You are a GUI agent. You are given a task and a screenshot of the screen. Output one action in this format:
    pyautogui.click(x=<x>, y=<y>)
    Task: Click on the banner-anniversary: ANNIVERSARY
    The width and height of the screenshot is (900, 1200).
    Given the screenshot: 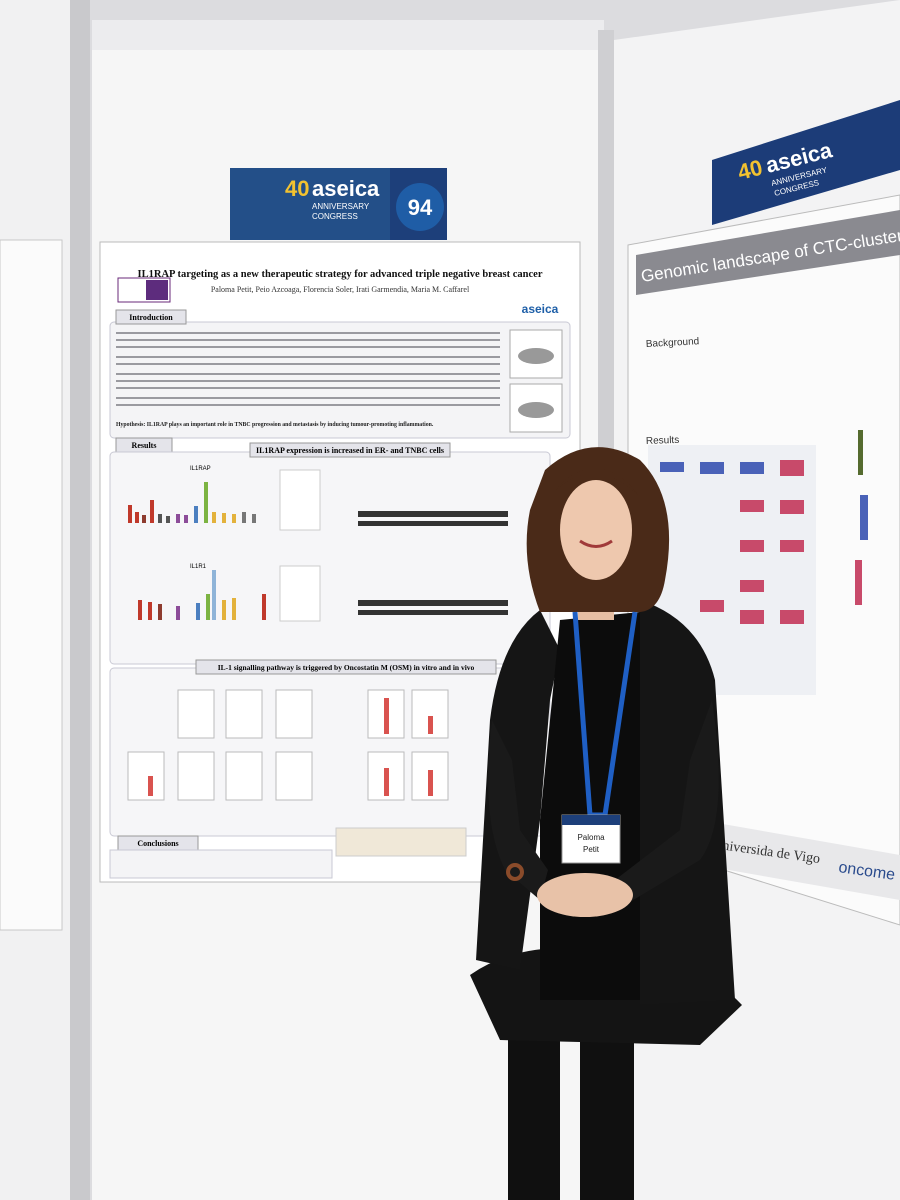 What is the action you would take?
    pyautogui.click(x=341, y=206)
    